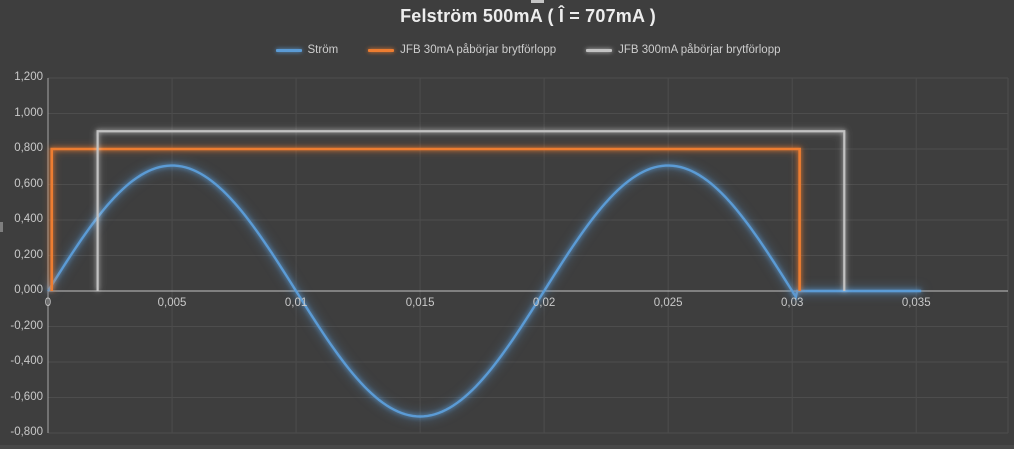 The image size is (1014, 449). I want to click on legend-line-swatch-blue-icon, so click(288, 50).